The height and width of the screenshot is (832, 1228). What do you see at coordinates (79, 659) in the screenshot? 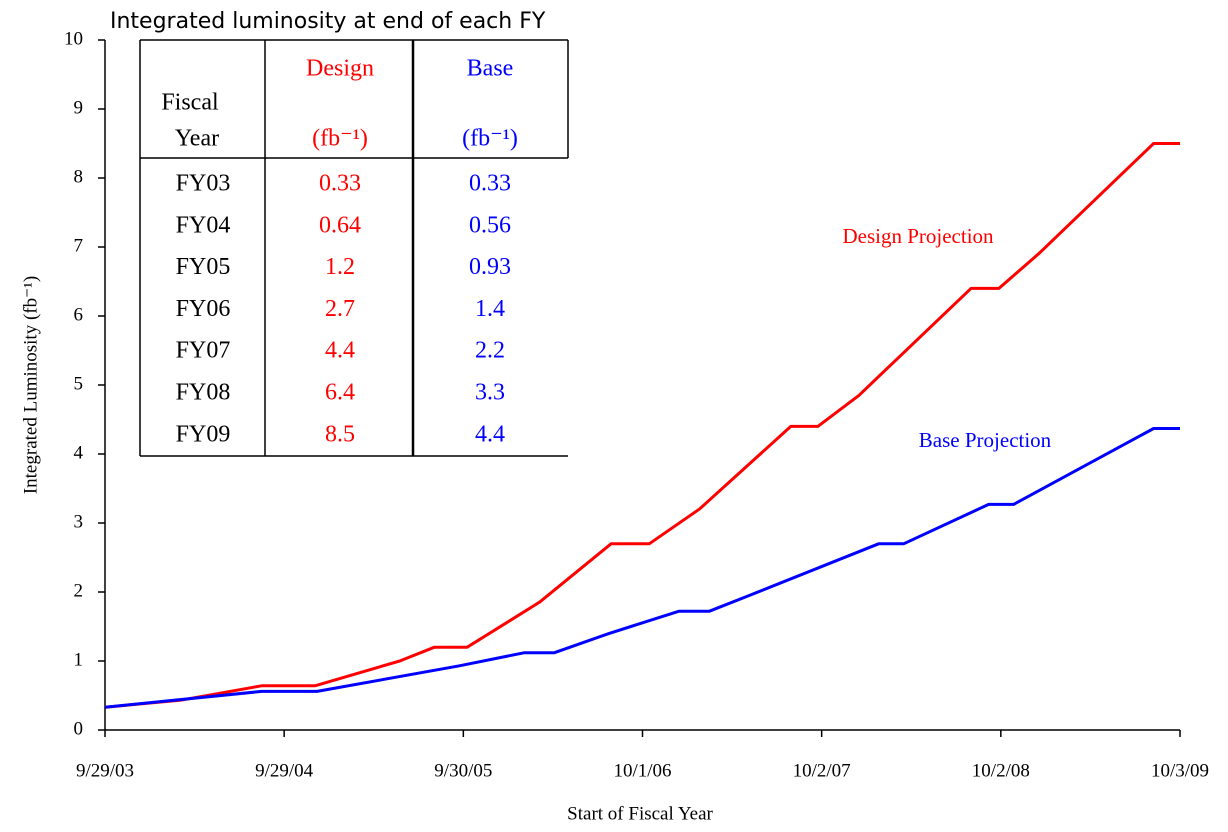
I see `y-tick-label: 1` at bounding box center [79, 659].